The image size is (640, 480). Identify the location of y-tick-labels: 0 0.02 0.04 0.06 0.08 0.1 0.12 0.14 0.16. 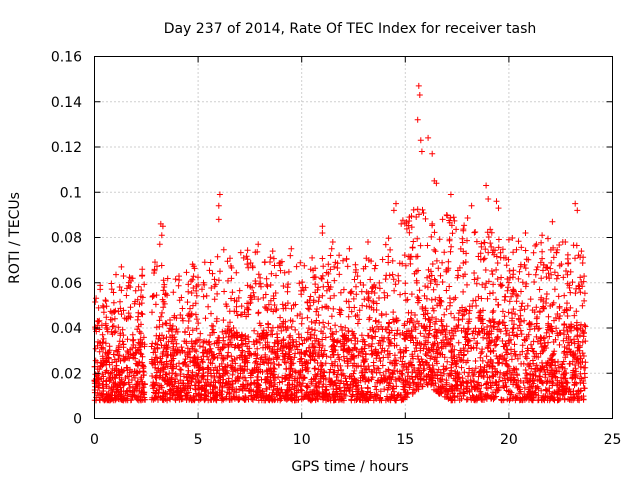
(66, 239).